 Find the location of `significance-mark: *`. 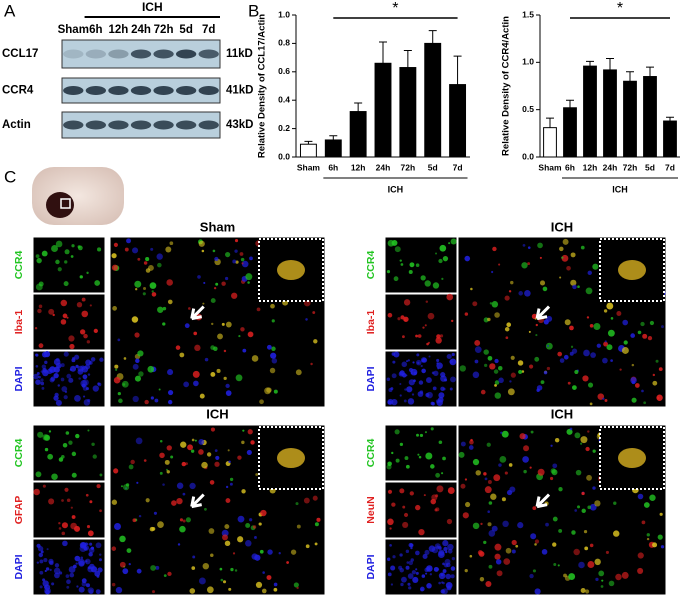

significance-mark: * is located at coordinates (620, 8).